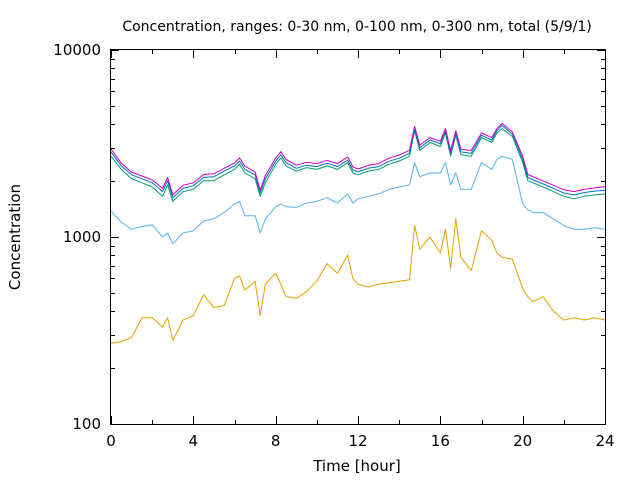  Describe the element at coordinates (82, 237) in the screenshot. I see `y-tick-label: 1000` at that location.